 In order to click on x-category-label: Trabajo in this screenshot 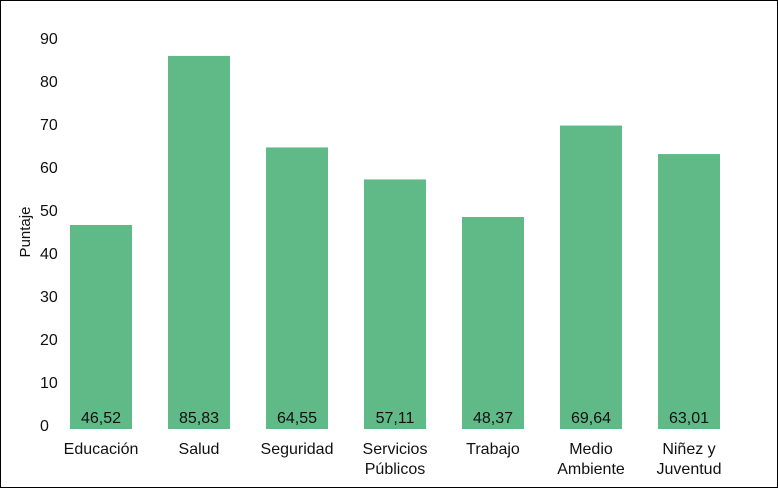, I will do `click(493, 449)`.